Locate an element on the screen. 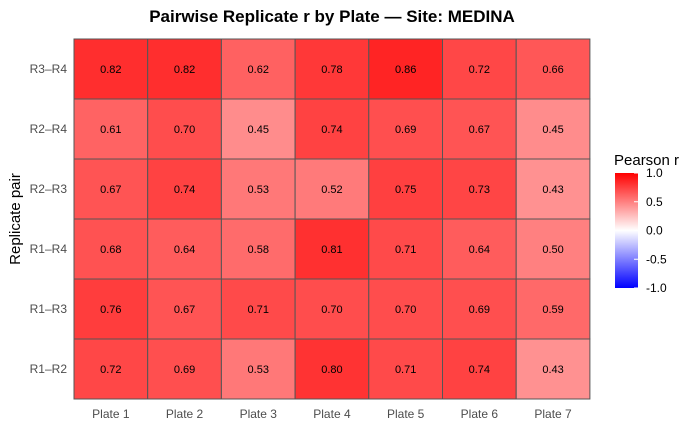 This screenshot has height=432, width=700. cell-value-label: 0.81 is located at coordinates (331, 250).